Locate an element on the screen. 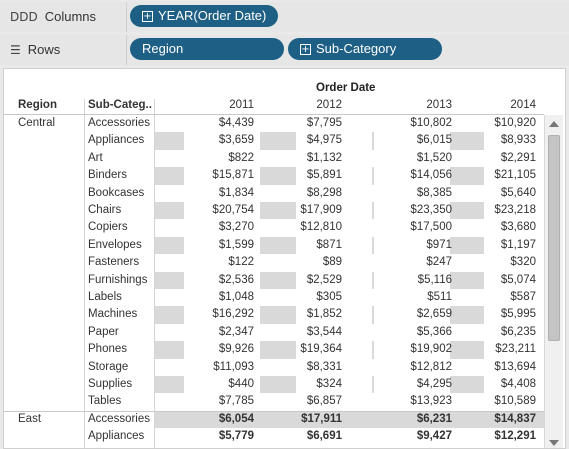  subcategory-label: Binders is located at coordinates (107, 175).